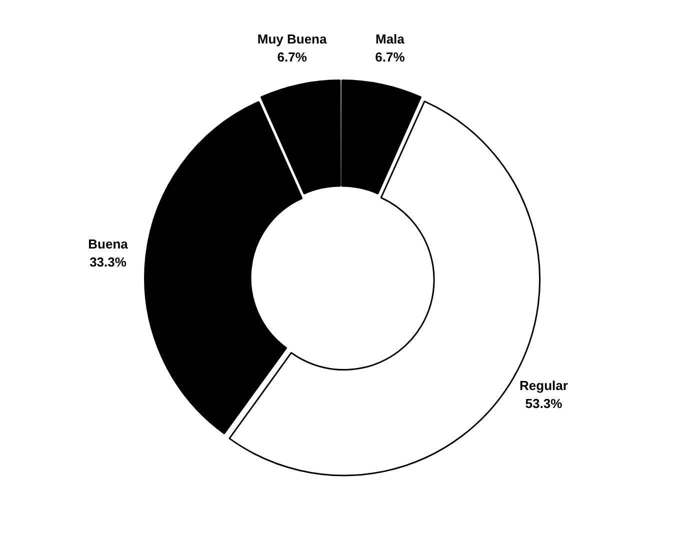 The width and height of the screenshot is (682, 556). What do you see at coordinates (390, 39) in the screenshot?
I see `slice-label: Mala` at bounding box center [390, 39].